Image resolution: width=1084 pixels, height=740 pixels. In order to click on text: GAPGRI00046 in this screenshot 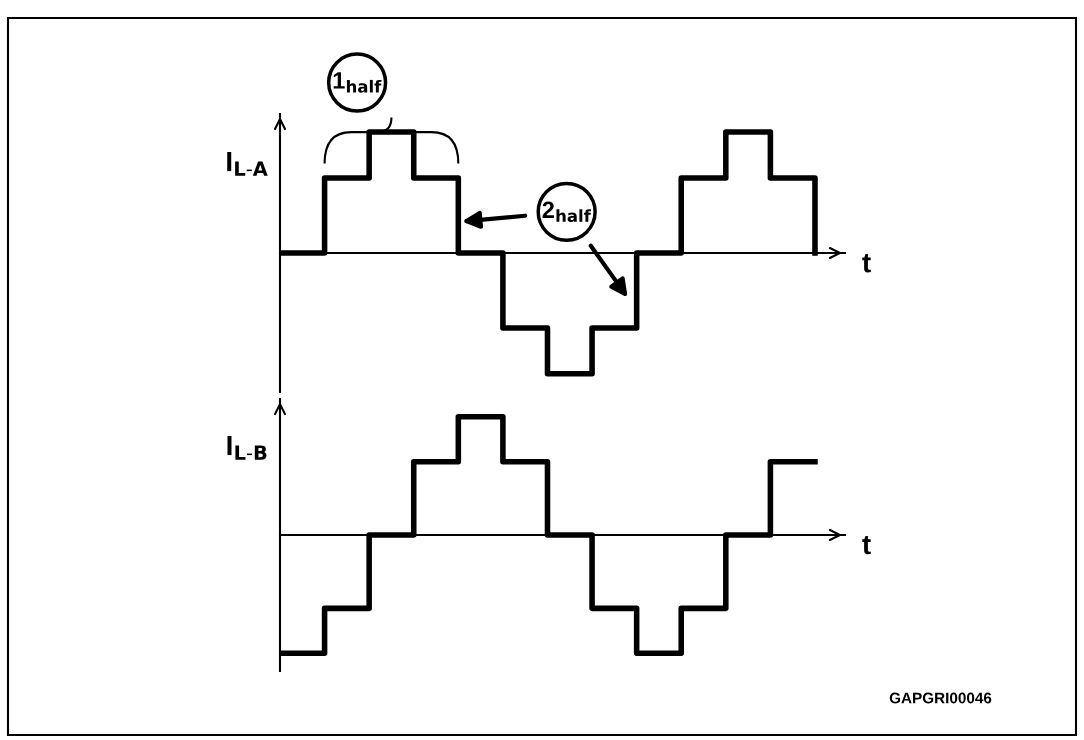, I will do `click(940, 698)`.